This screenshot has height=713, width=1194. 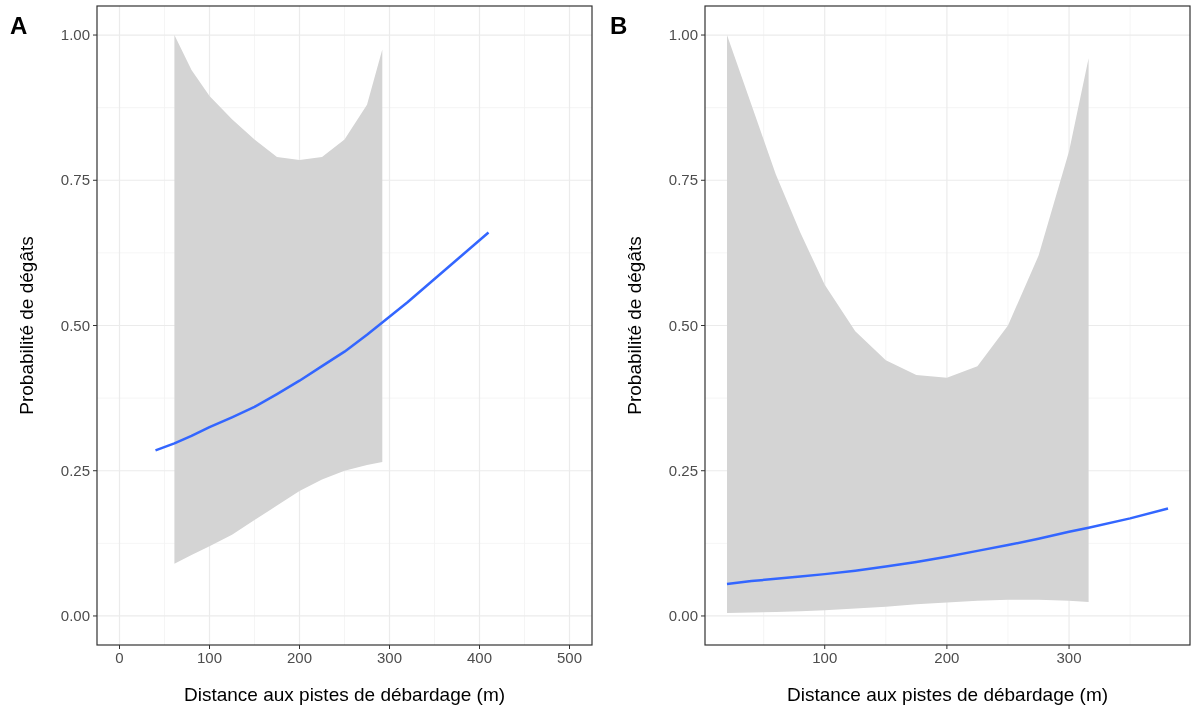 I want to click on x-tick-label: 500, so click(x=569, y=657).